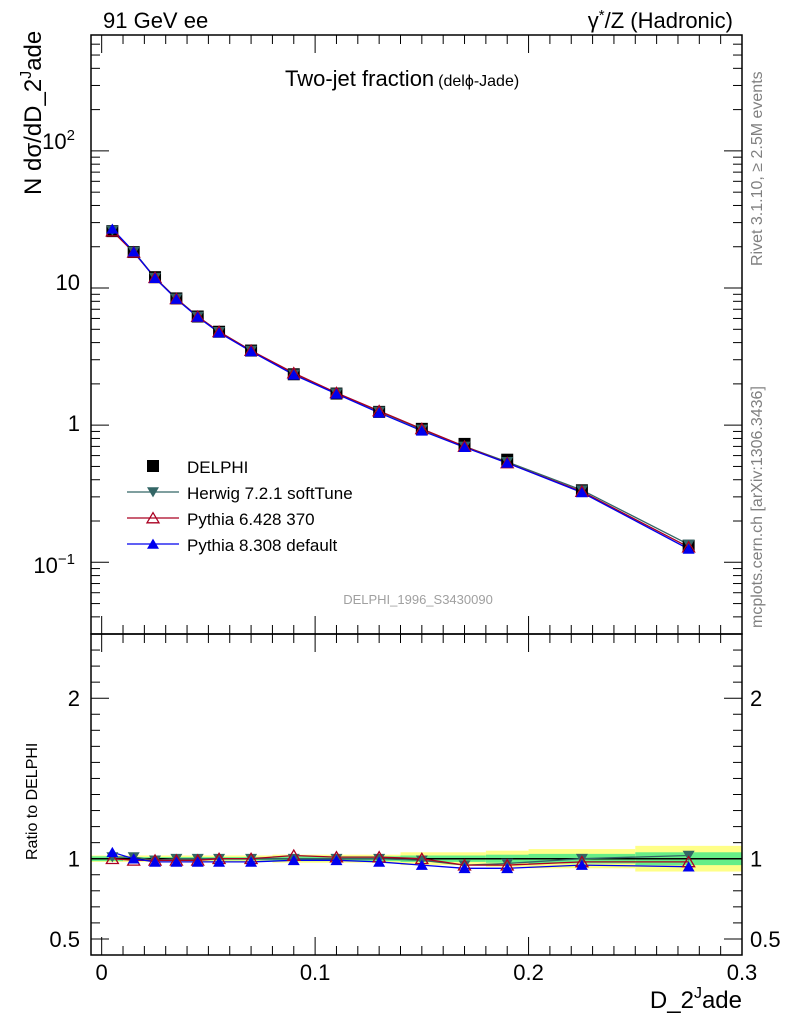 The image size is (786, 1024). I want to click on ratio-ytick-label-right: 0.5, so click(765, 939).